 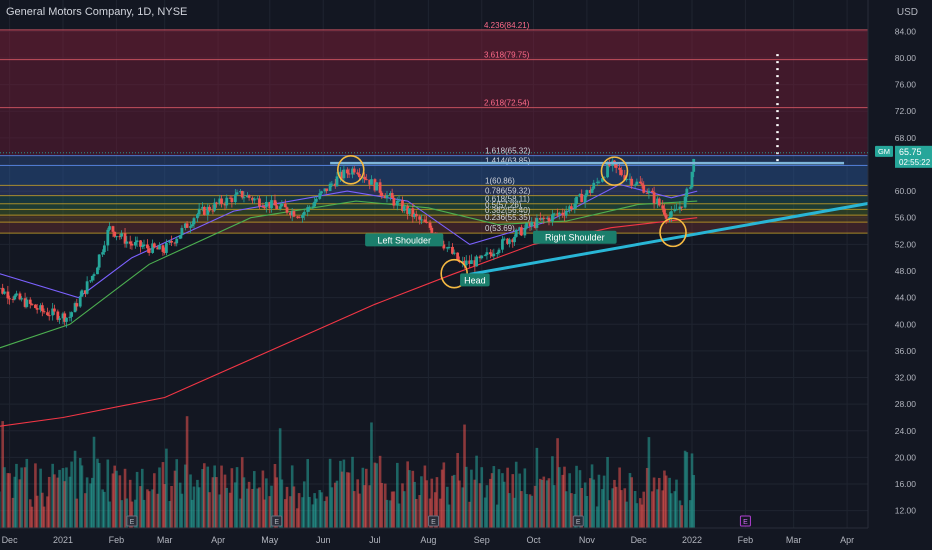 I want to click on price-tick-label: 56.00, so click(x=906, y=218).